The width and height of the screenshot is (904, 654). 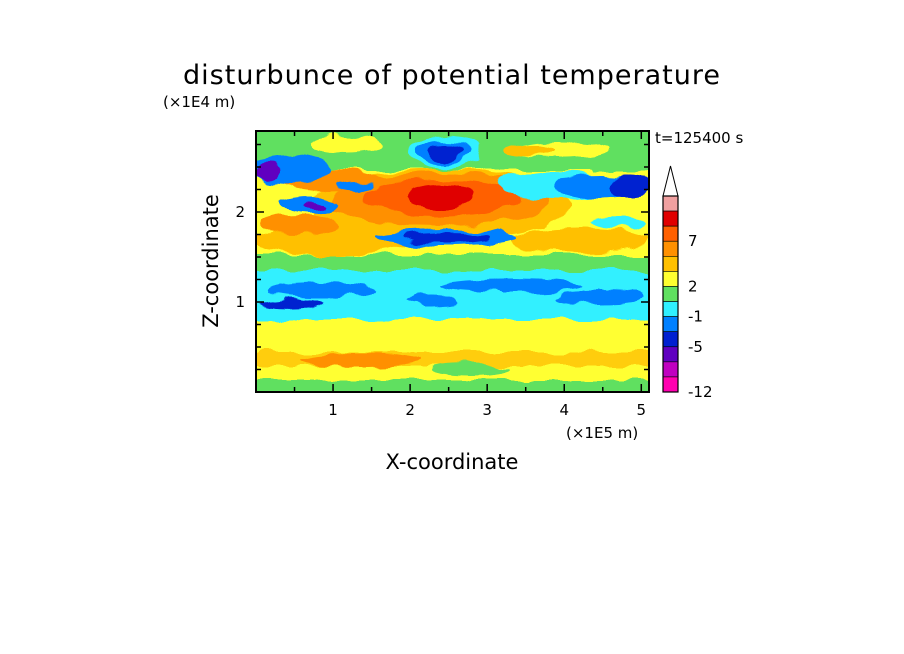 What do you see at coordinates (700, 392) in the screenshot?
I see `colorbar-tick-label: -12` at bounding box center [700, 392].